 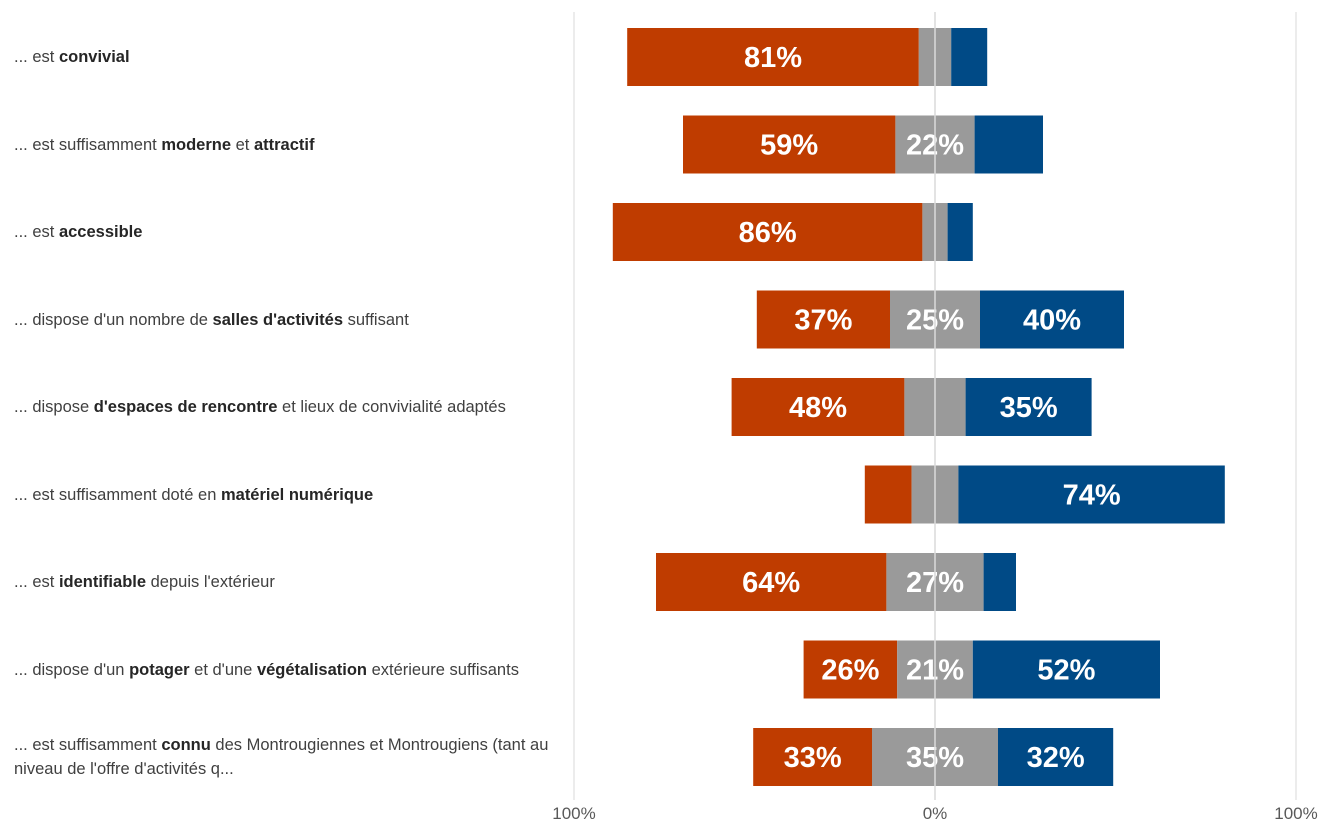 I want to click on data-label-negative: 86%, so click(x=768, y=233).